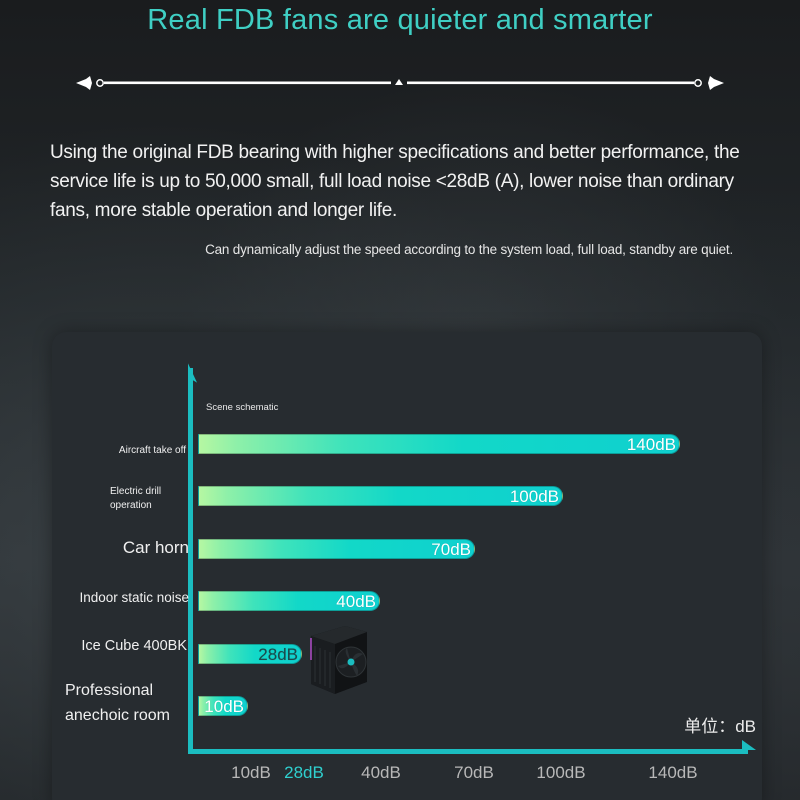  Describe the element at coordinates (400, 20) in the screenshot. I see `page-title: Real FDB fans are quieter and smarter` at that location.